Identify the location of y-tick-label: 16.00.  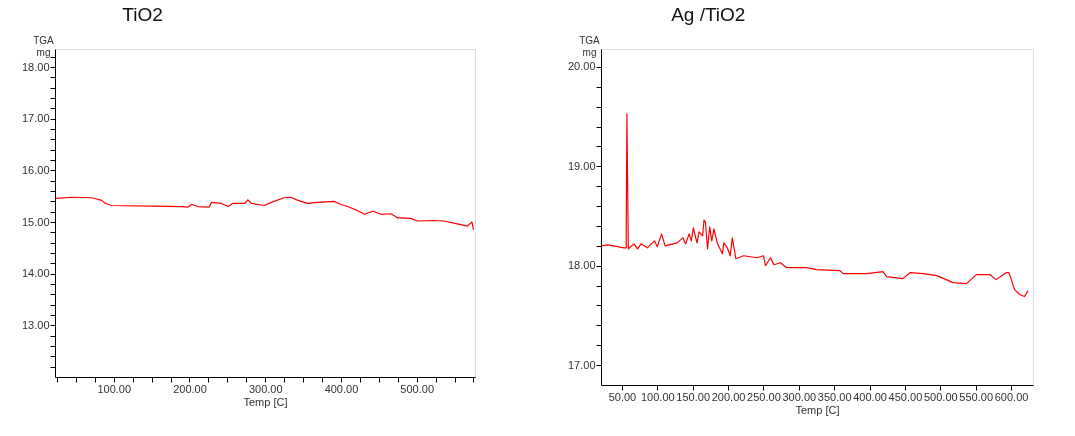
(35, 169).